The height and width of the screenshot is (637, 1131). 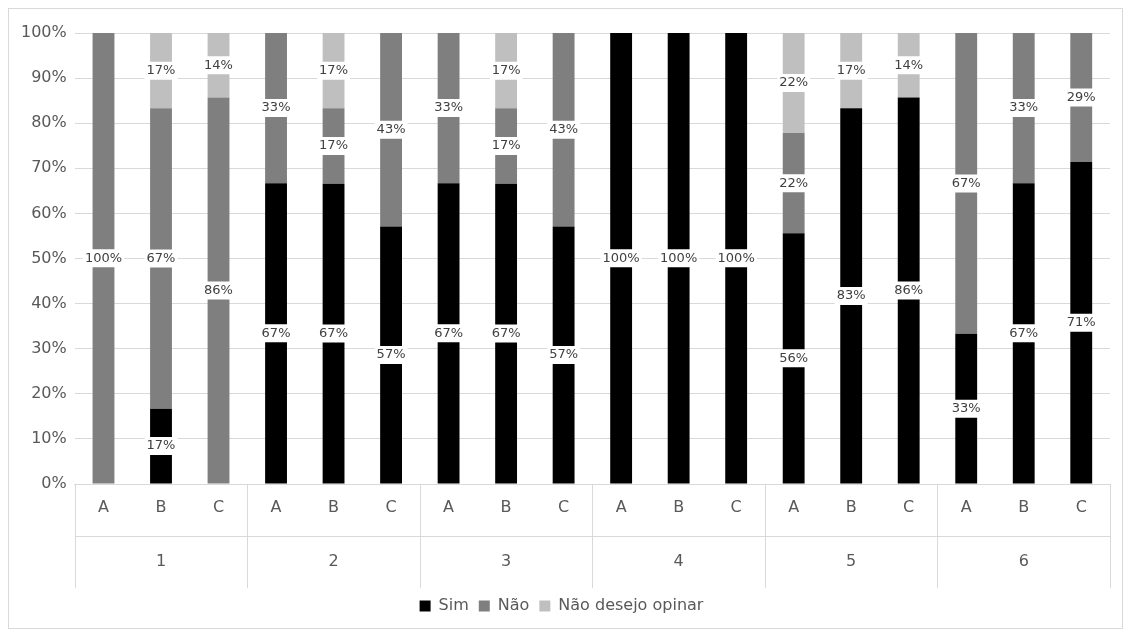 What do you see at coordinates (1081, 322) in the screenshot?
I see `data-label: 71%` at bounding box center [1081, 322].